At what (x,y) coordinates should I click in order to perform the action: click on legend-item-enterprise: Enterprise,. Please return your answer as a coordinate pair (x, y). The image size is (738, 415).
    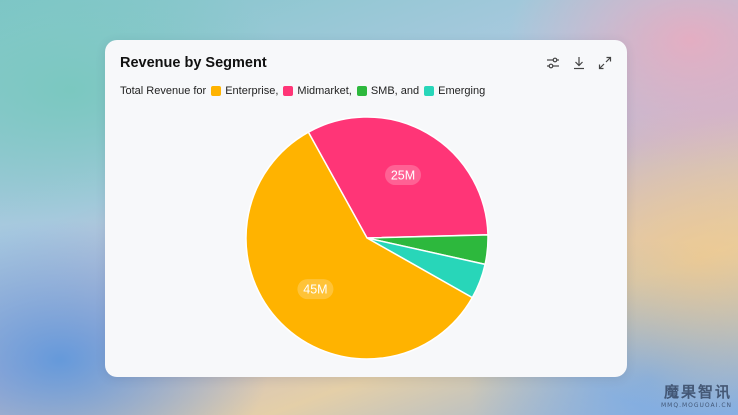
    Looking at the image, I should click on (242, 91).